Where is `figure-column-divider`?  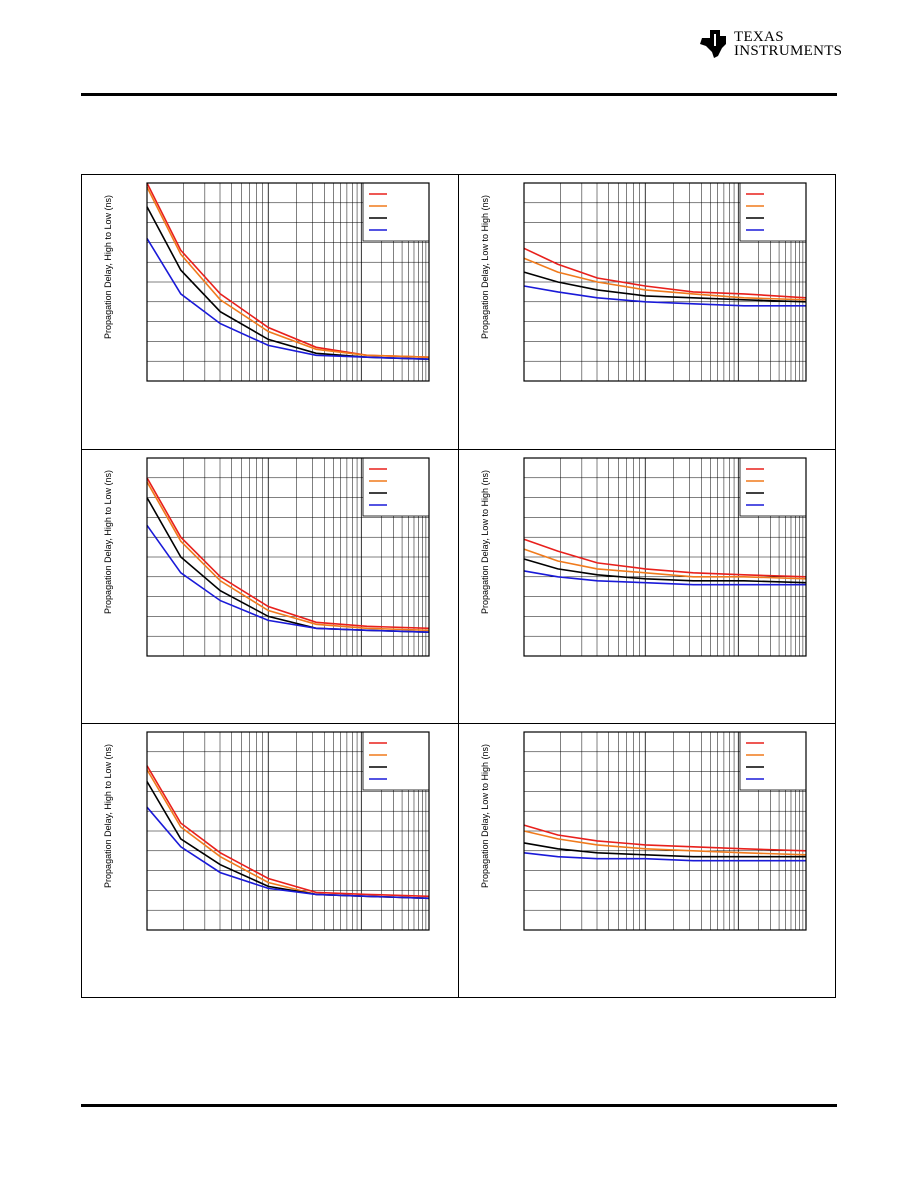 figure-column-divider is located at coordinates (458, 586).